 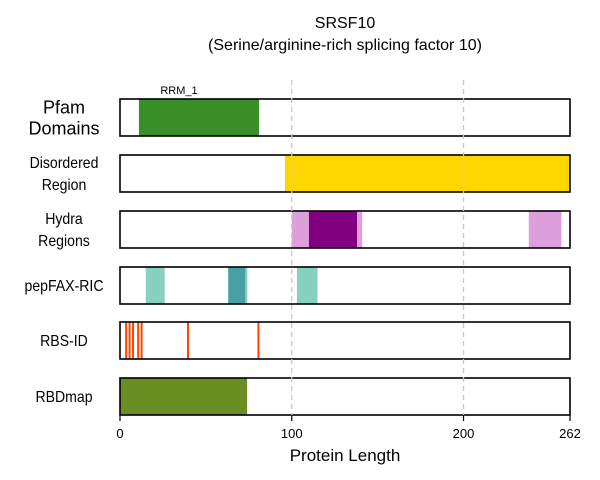 What do you see at coordinates (64, 107) in the screenshot?
I see `track-label: Pfam` at bounding box center [64, 107].